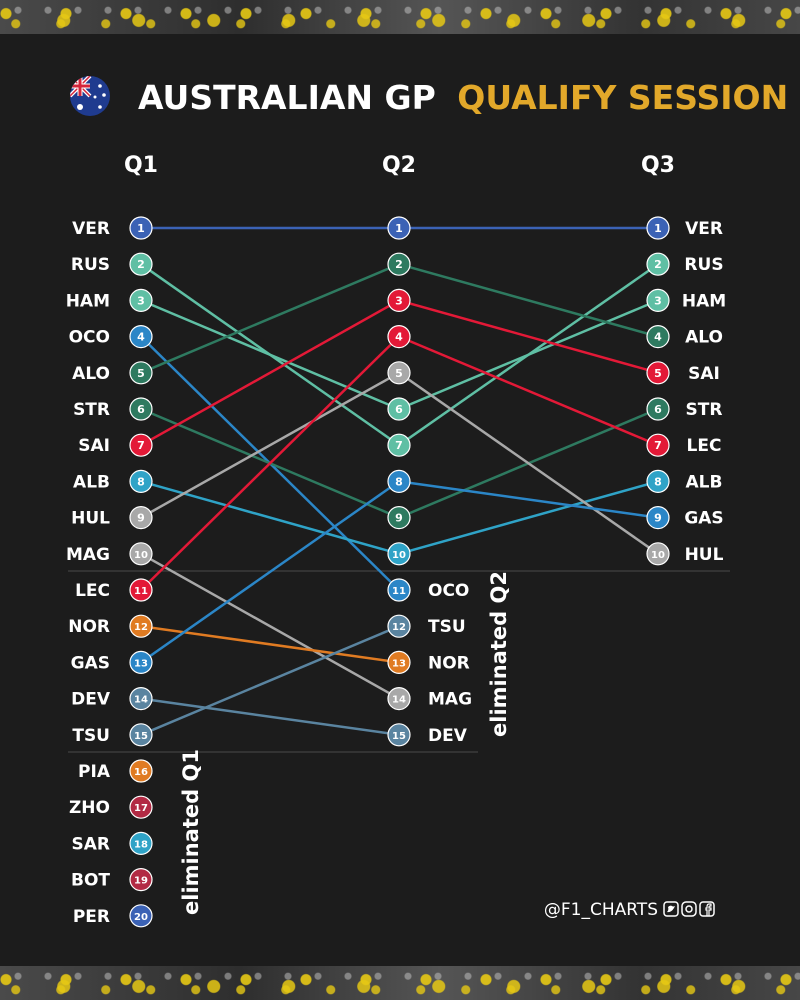 The image size is (800, 1000). What do you see at coordinates (704, 374) in the screenshot?
I see `driver-label-q3-sai: SAI` at bounding box center [704, 374].